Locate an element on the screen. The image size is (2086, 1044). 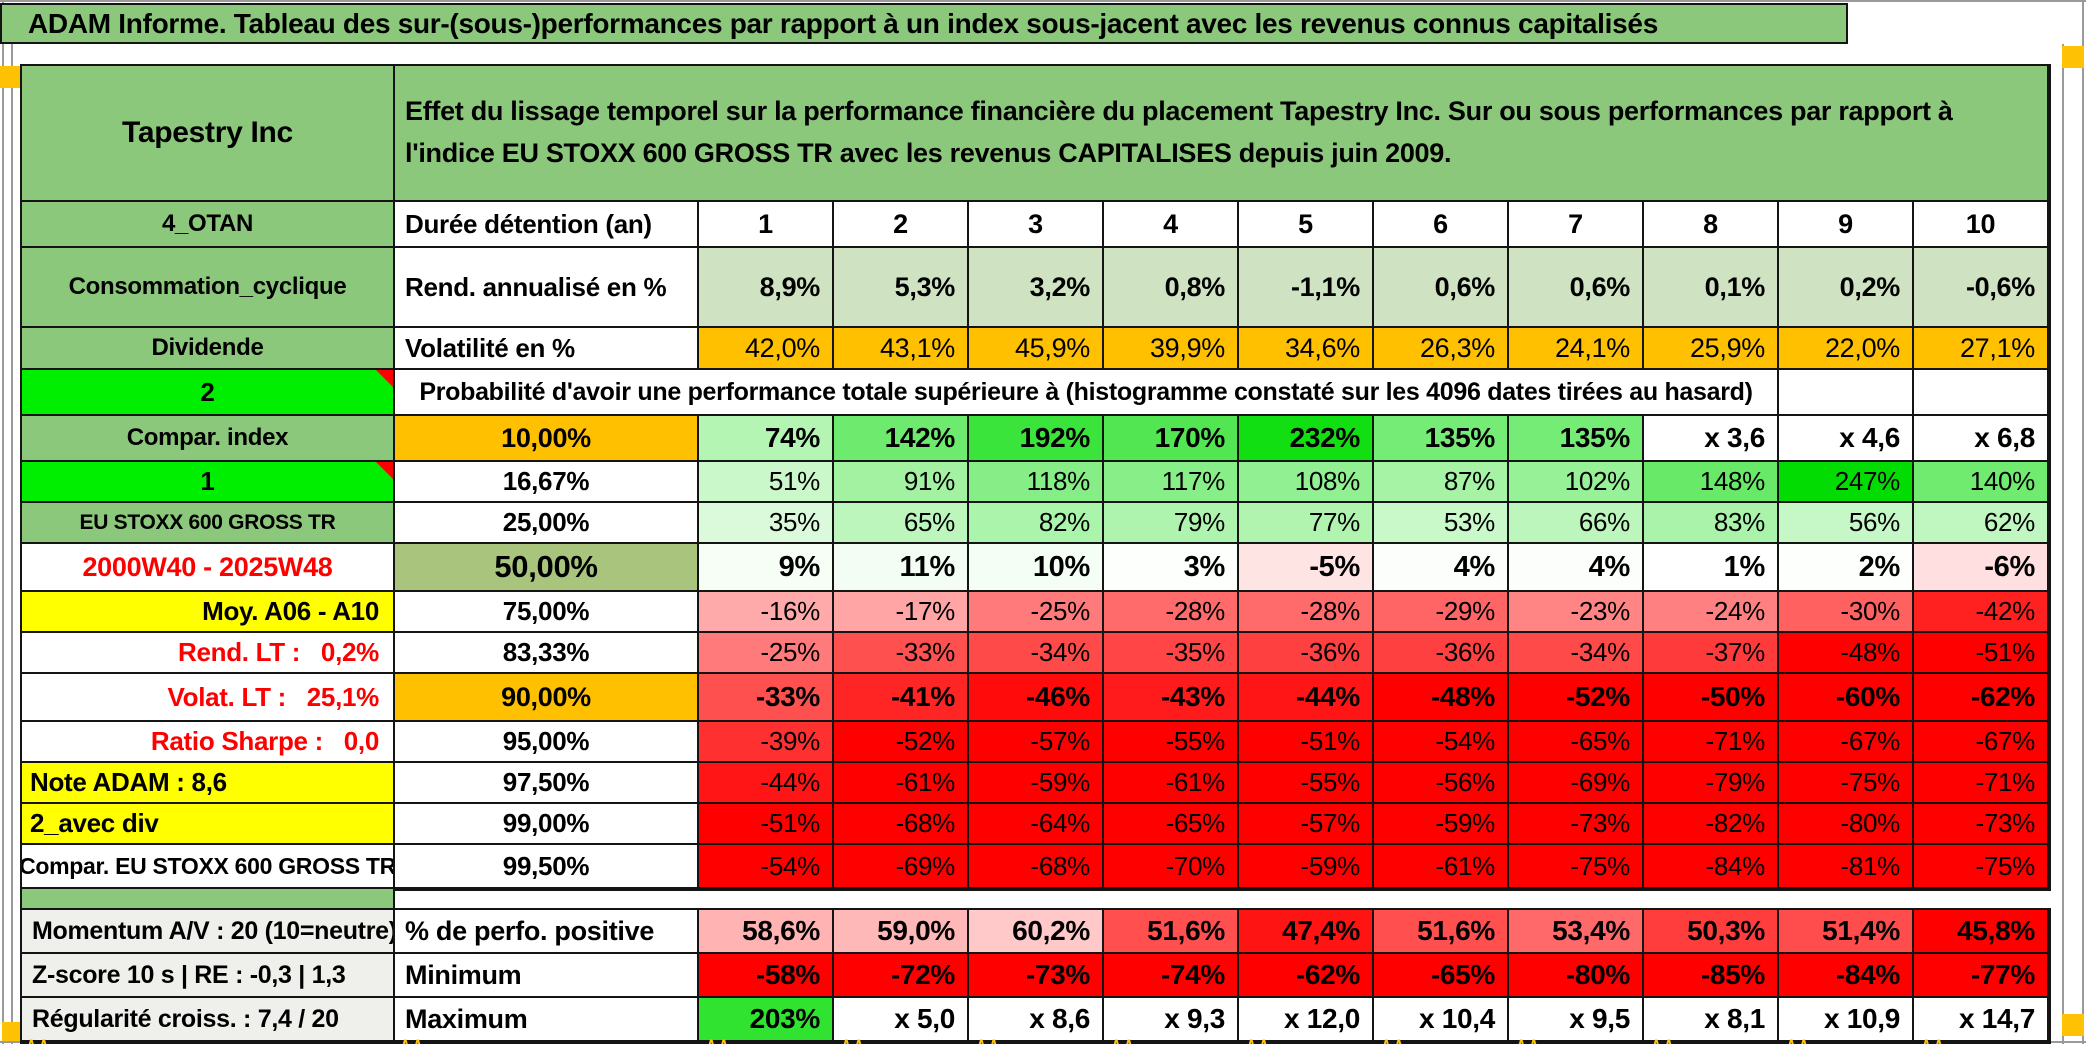
cell-p975-4: -61% is located at coordinates (1171, 783).